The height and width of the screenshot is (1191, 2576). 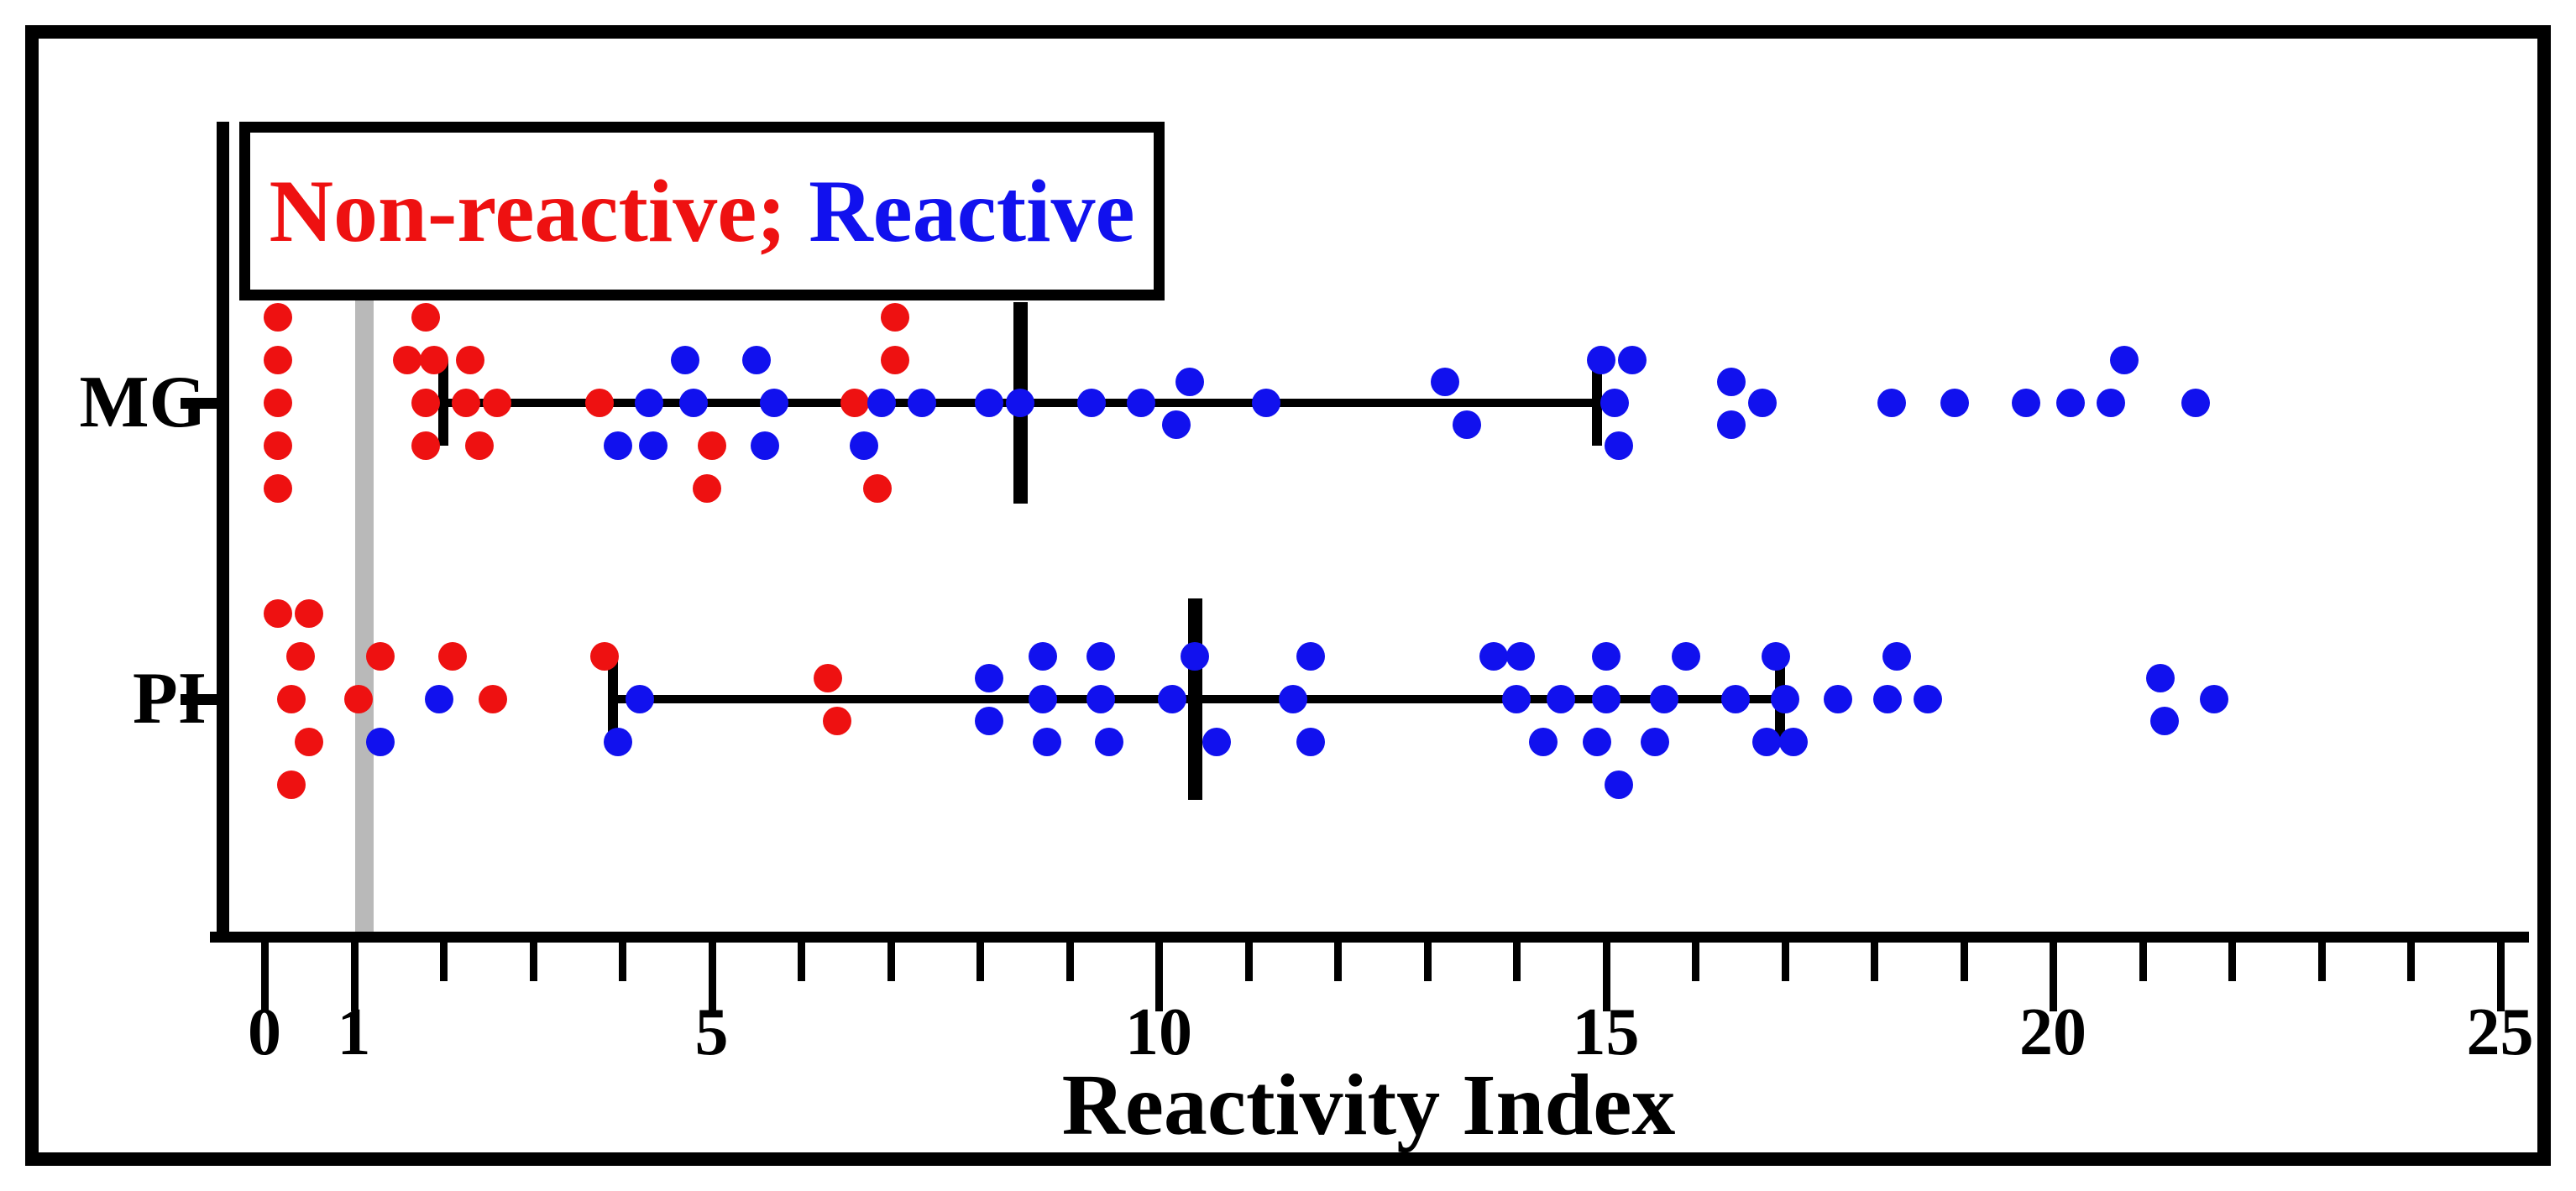 What do you see at coordinates (223, 532) in the screenshot?
I see `y-axis-line` at bounding box center [223, 532].